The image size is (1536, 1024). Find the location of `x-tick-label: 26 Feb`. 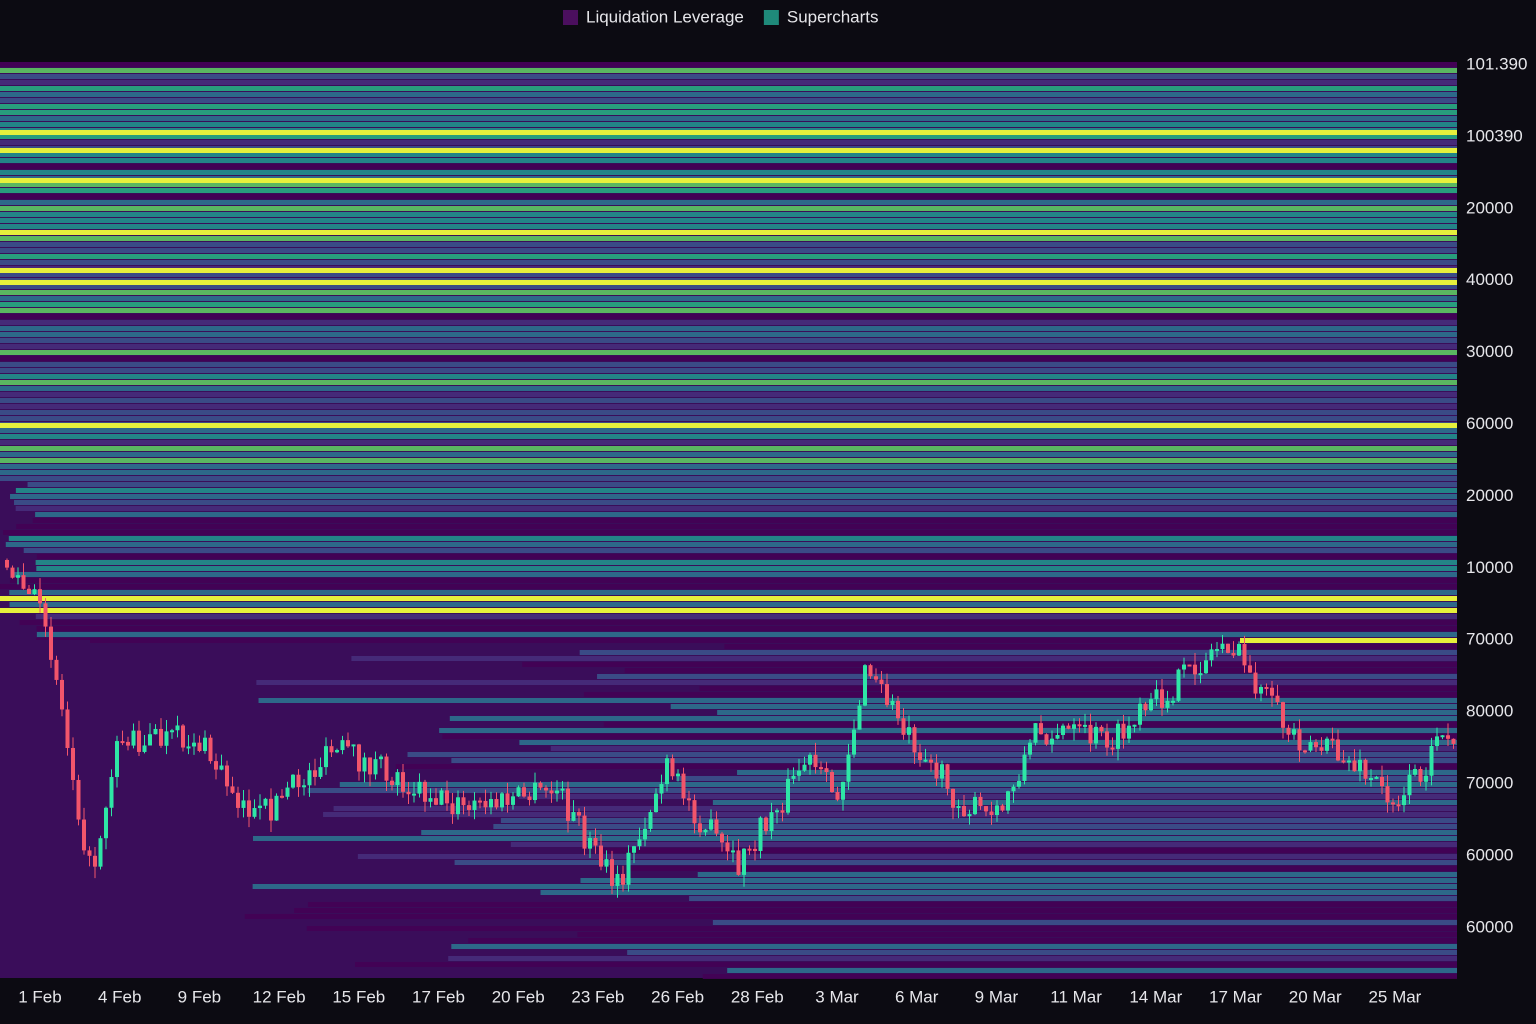

x-tick-label: 26 Feb is located at coordinates (677, 996).